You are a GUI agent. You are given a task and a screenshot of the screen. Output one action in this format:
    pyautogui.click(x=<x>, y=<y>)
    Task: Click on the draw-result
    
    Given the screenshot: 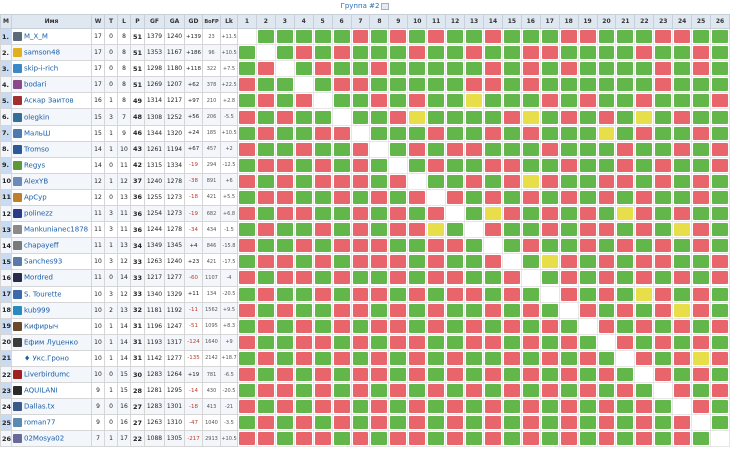 What is the action you would take?
    pyautogui.click(x=682, y=310)
    